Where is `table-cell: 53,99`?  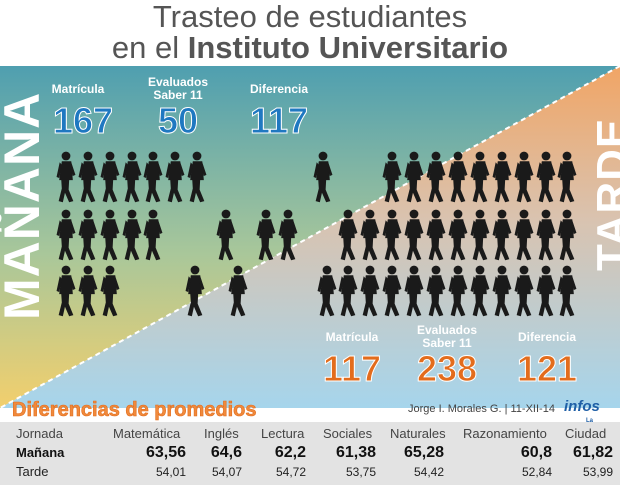 table-cell: 53,99 is located at coordinates (597, 472).